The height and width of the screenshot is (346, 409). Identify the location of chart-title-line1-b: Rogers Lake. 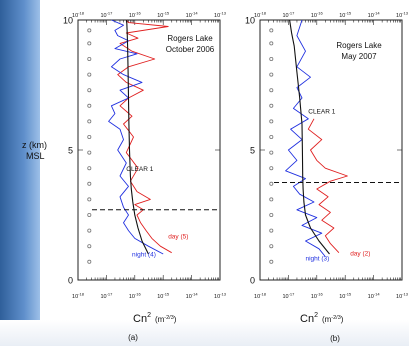
(359, 45).